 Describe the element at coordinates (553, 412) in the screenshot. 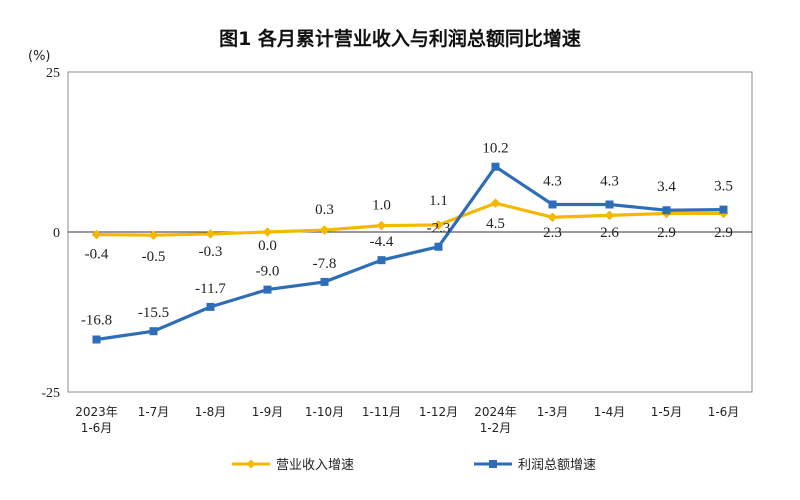

I see `x-tick-label: 1-3月` at that location.